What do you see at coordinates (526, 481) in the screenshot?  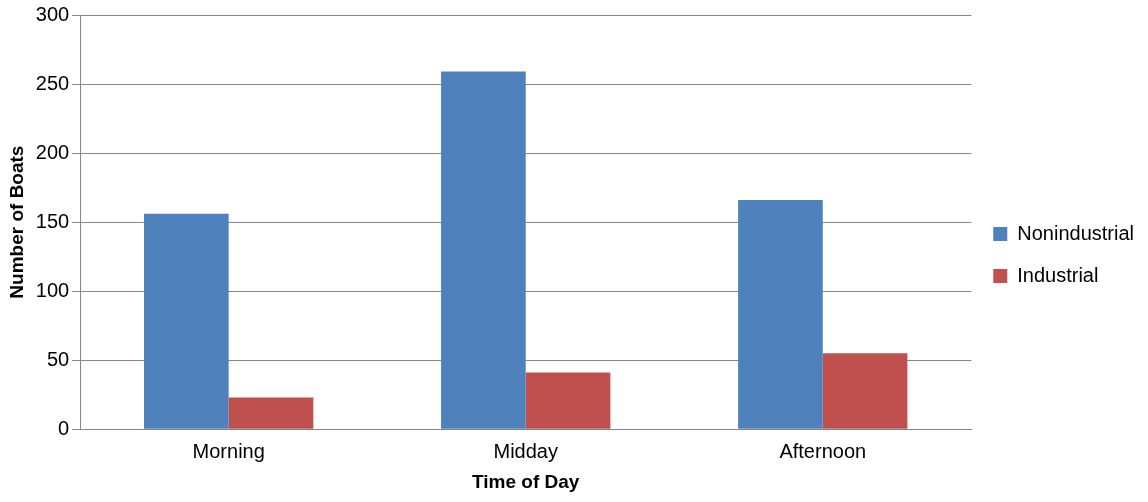 I see `x-axis-title: Time of Day` at bounding box center [526, 481].